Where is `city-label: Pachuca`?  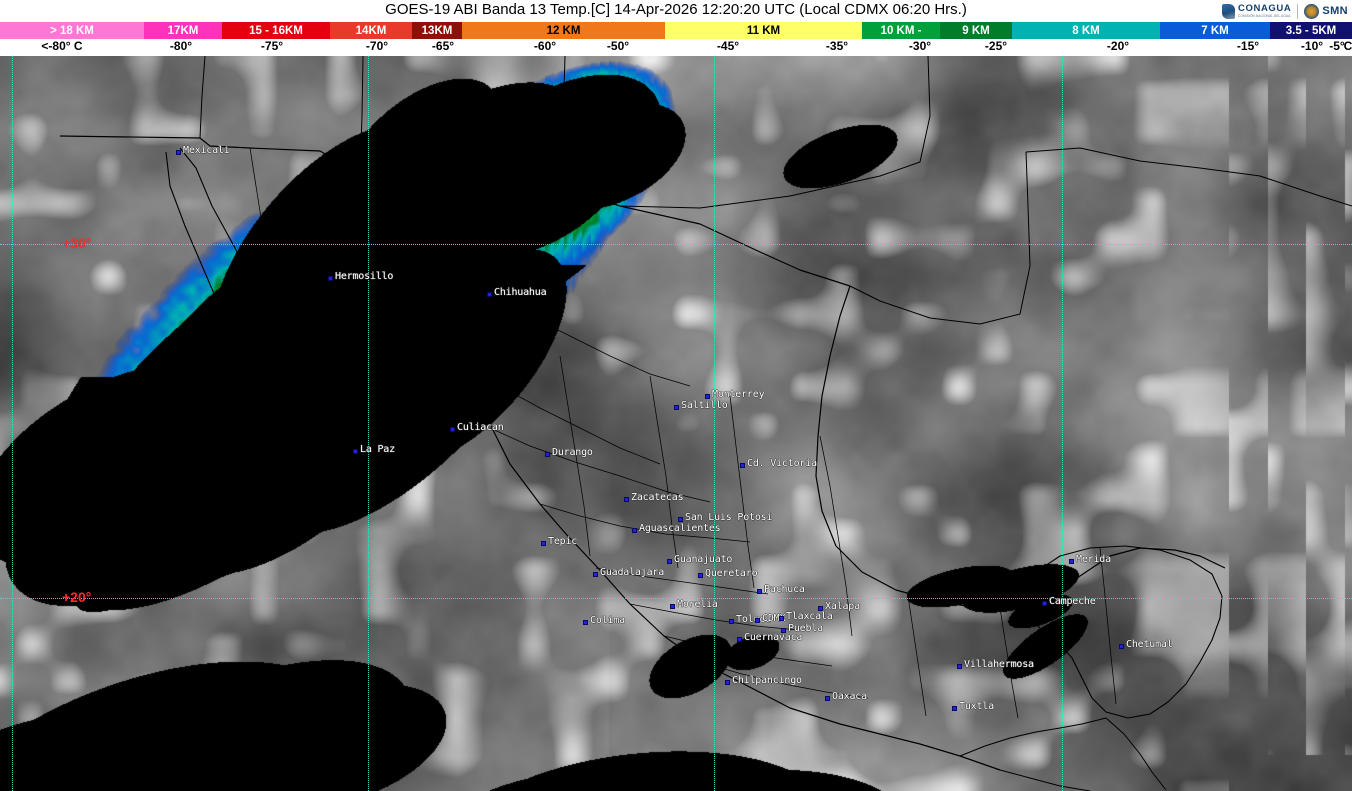 city-label: Pachuca is located at coordinates (784, 589).